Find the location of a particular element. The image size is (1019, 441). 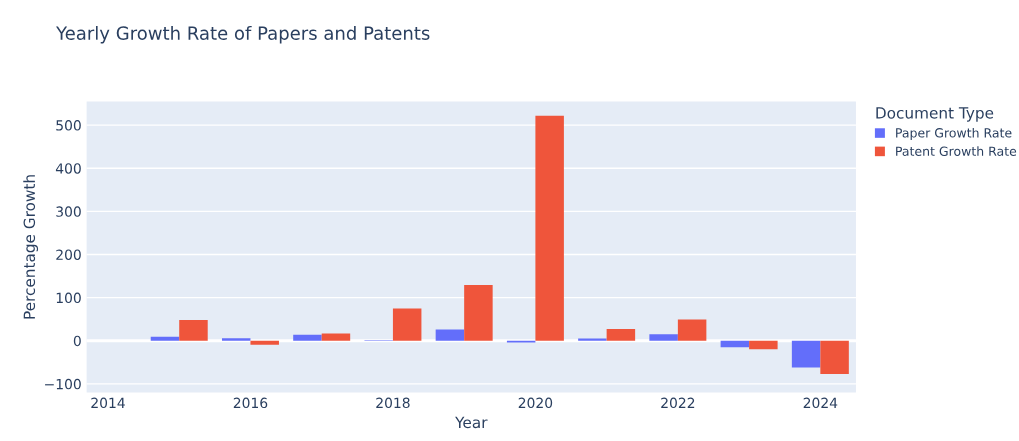

legend-title: Document Type is located at coordinates (935, 114).